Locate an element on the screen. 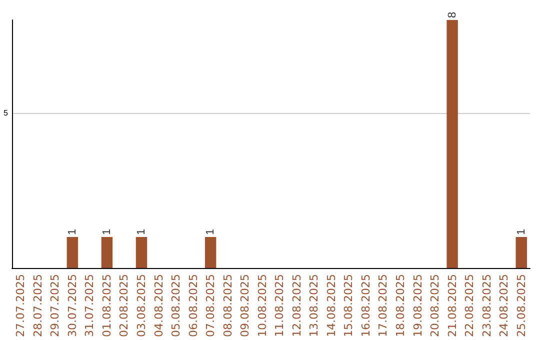 This screenshot has width=540, height=340. x-tick-label: 24.08.2025 is located at coordinates (504, 306).